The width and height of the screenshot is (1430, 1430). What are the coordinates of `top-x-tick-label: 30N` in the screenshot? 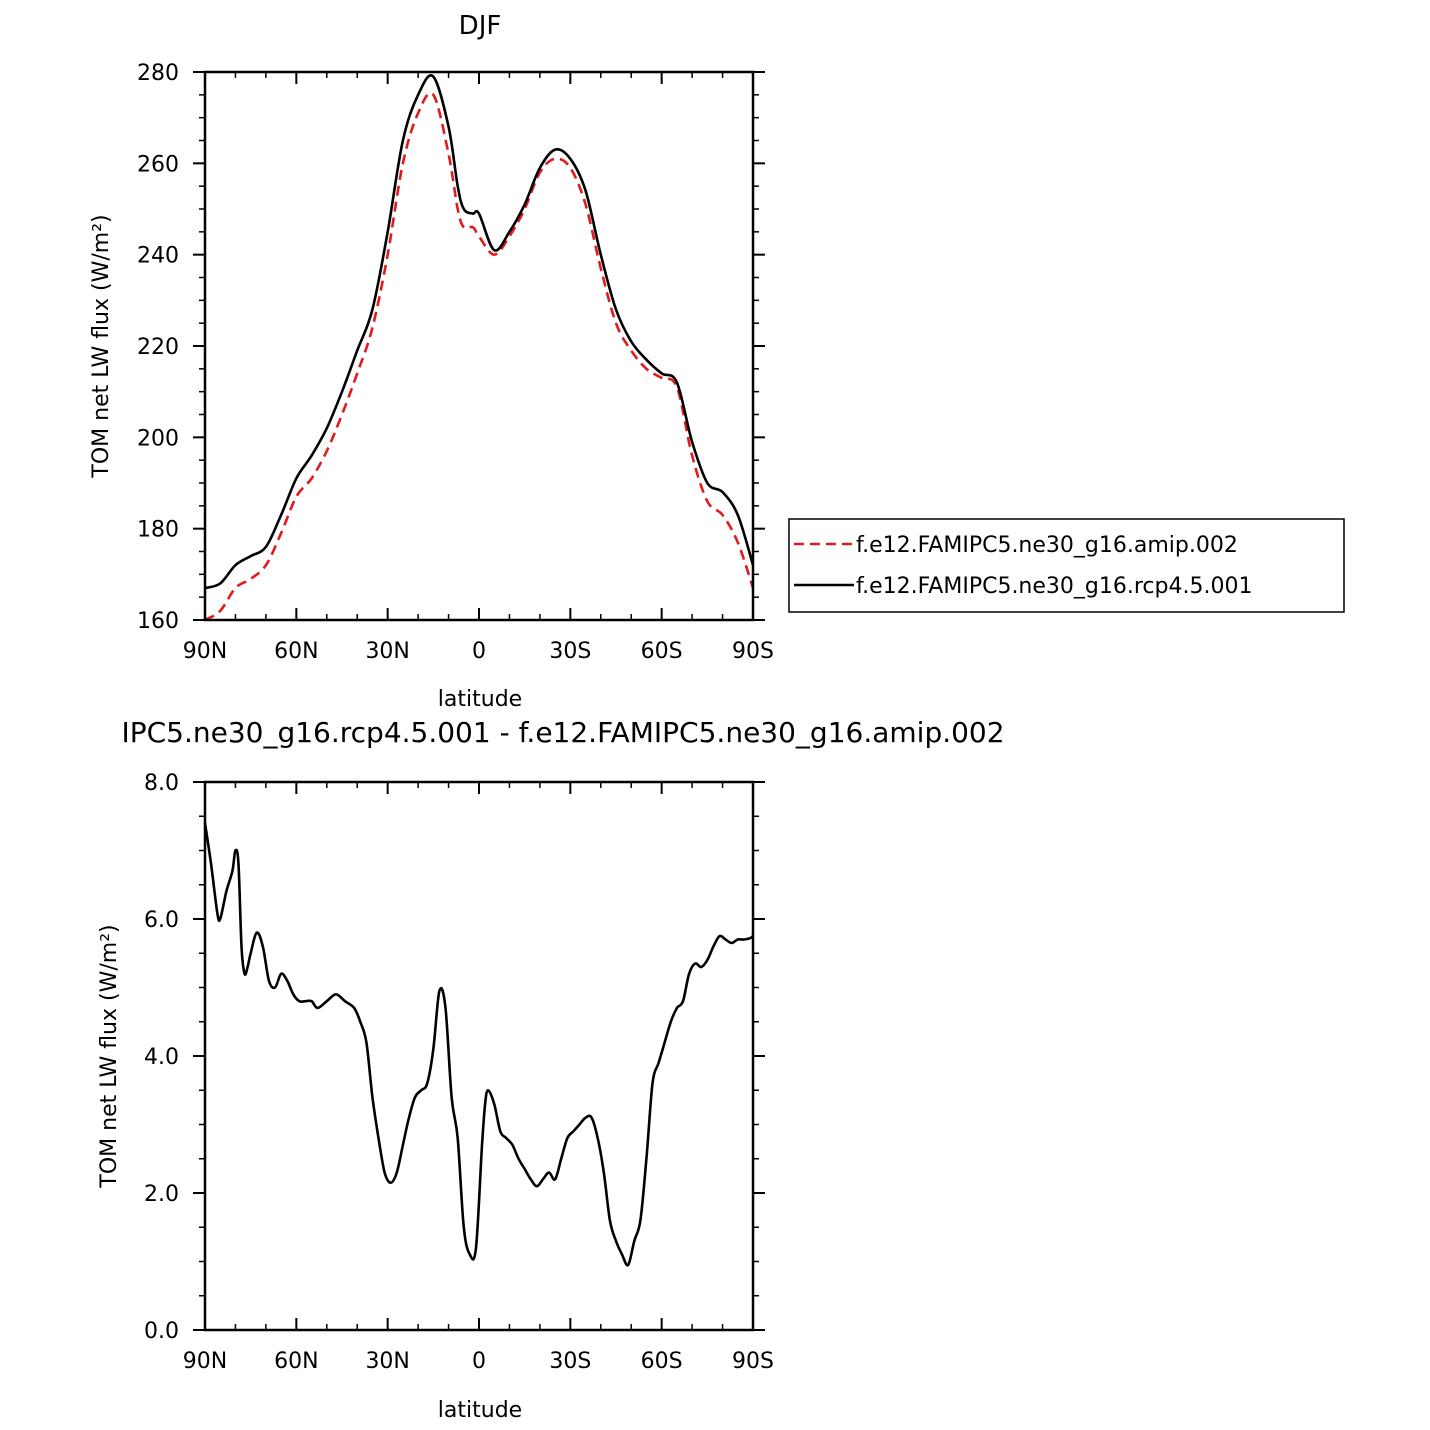 It's located at (387, 651).